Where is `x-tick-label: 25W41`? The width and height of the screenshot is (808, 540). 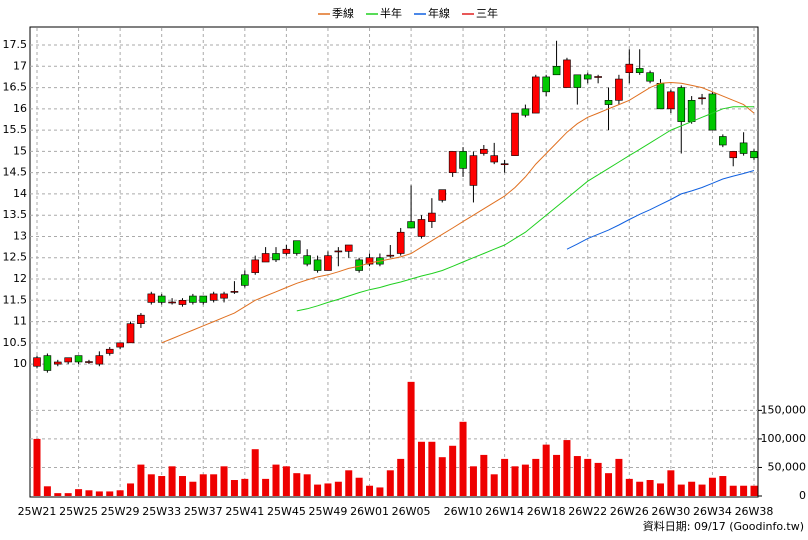
x-tick-label: 25W41 is located at coordinates (244, 511).